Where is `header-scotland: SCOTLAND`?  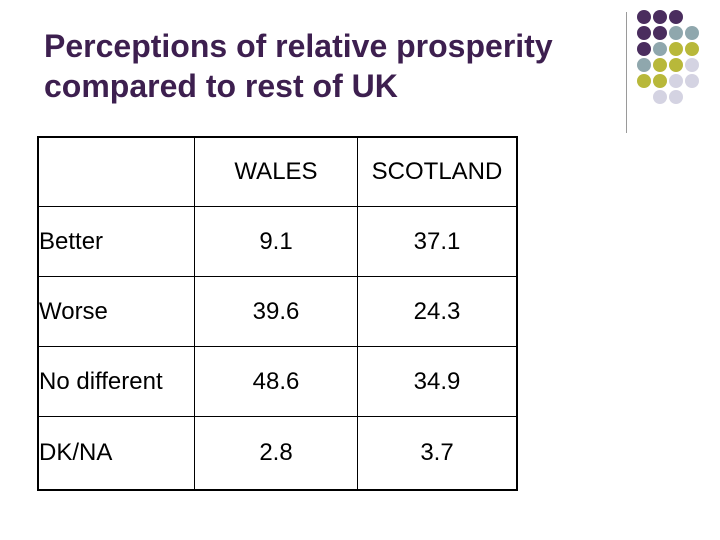
header-scotland: SCOTLAND is located at coordinates (437, 172).